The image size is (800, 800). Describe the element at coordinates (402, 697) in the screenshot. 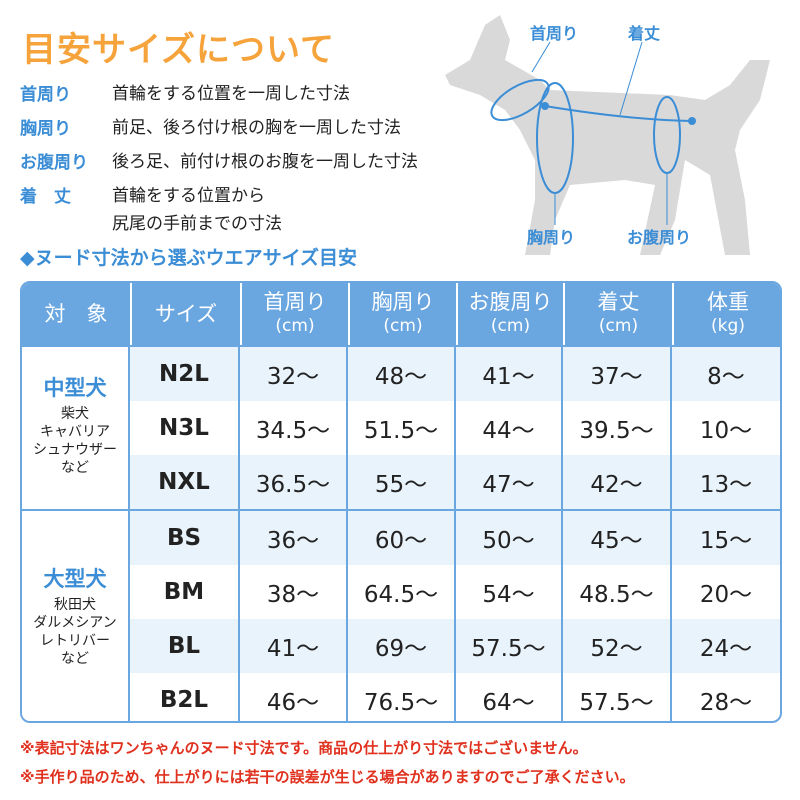

I see `value-cell: 76.5〜` at that location.